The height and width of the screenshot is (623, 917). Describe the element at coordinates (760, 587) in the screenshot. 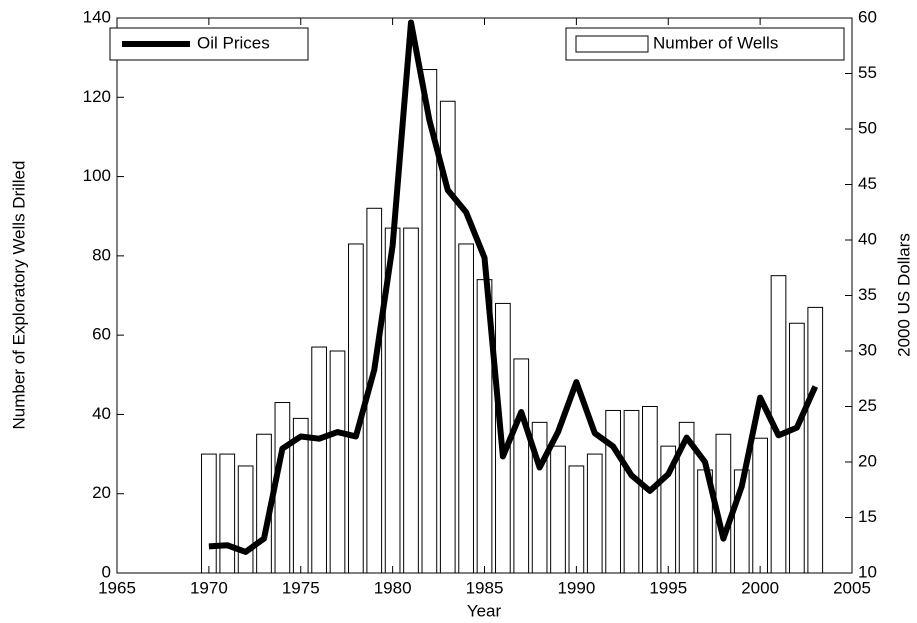

I see `x-tick-label: 2000` at that location.